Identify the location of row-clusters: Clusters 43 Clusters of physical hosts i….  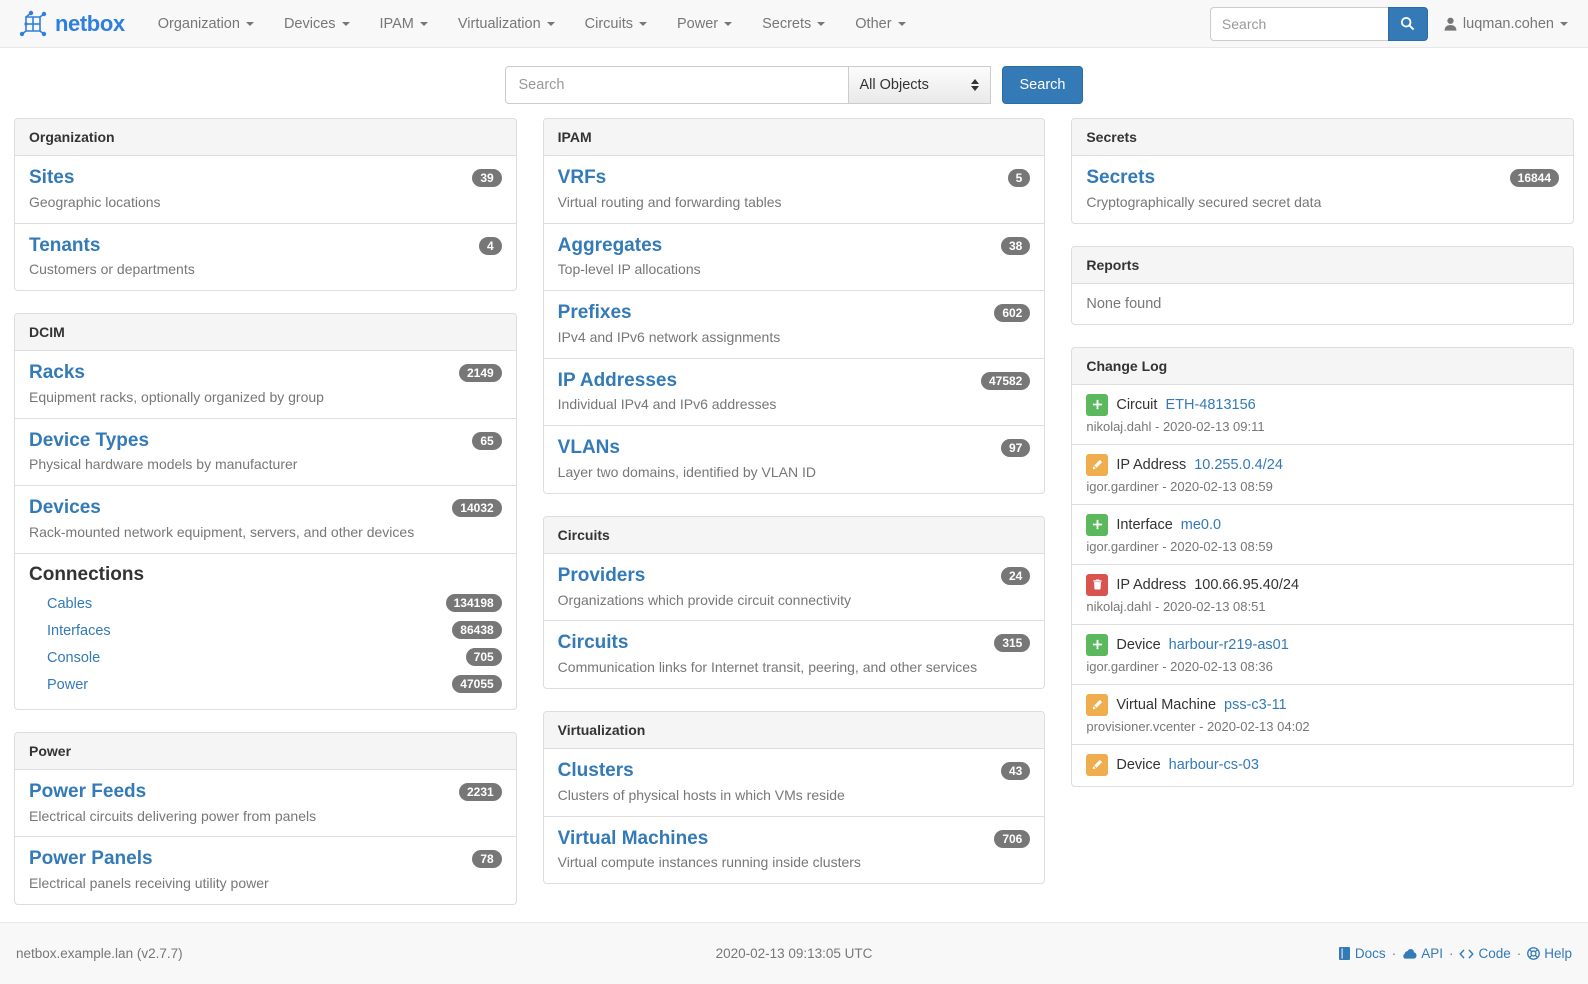
(794, 783).